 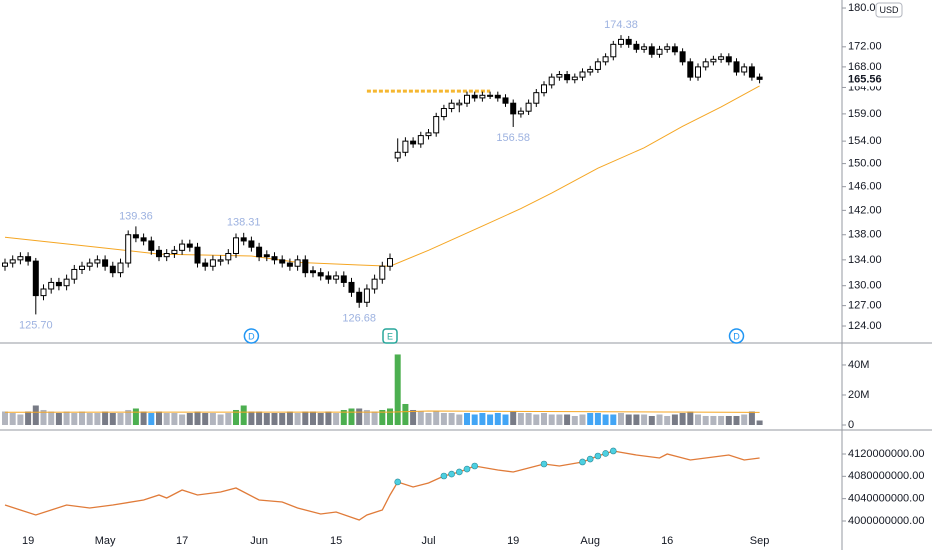 I want to click on y-tick-label: 124.00, so click(x=865, y=326).